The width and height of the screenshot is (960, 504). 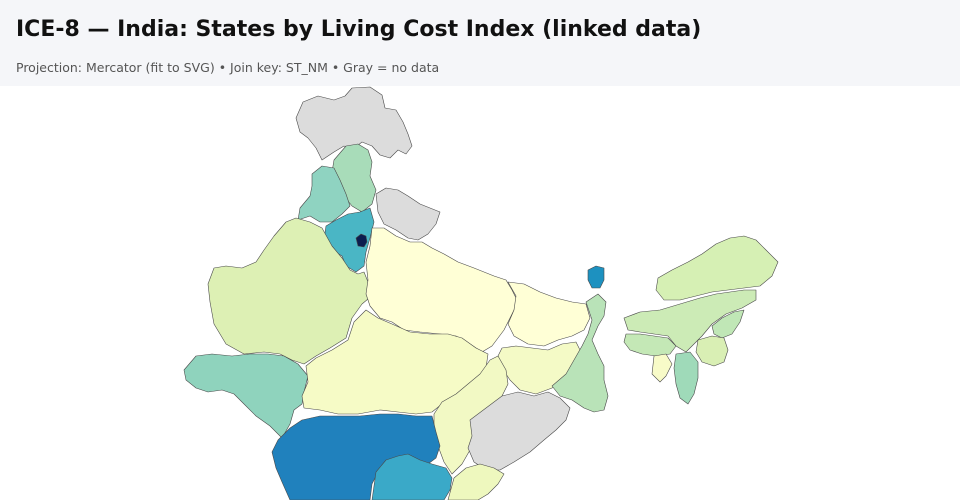 What do you see at coordinates (650, 345) in the screenshot?
I see `state-meghalaya` at bounding box center [650, 345].